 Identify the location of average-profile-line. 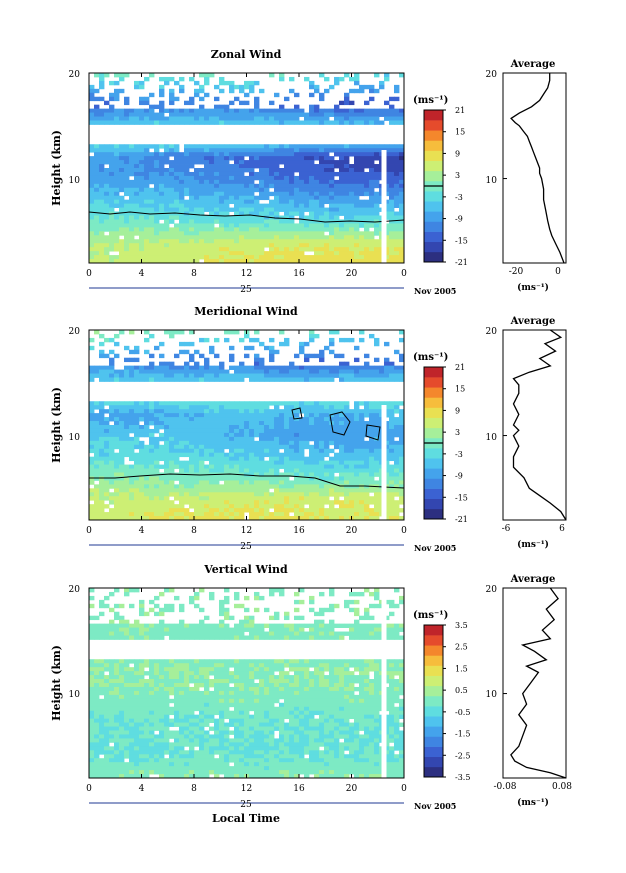
(539, 425).